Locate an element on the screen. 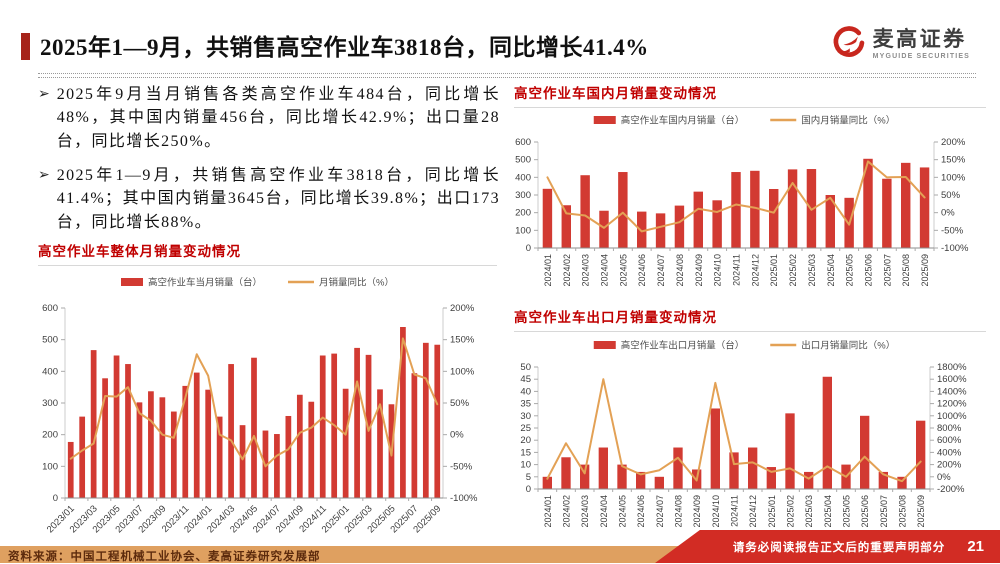 The height and width of the screenshot is (564, 1000). svg-text: 高空作业车出口月销量（台） is located at coordinates (683, 346).